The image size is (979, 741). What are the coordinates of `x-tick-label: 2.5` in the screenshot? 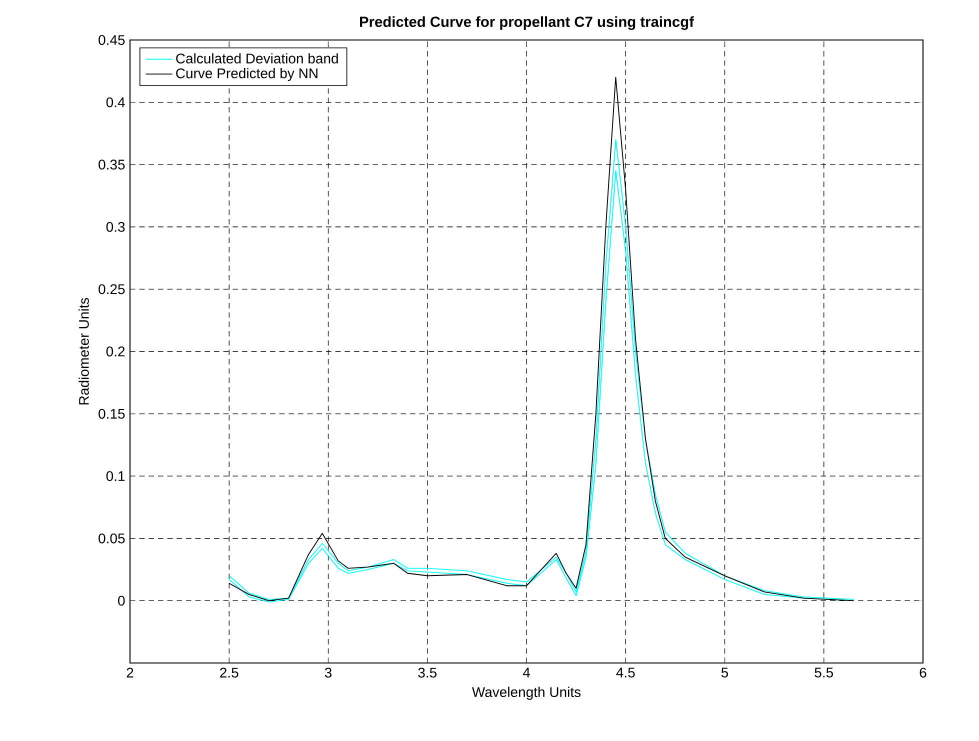 It's located at (229, 673).